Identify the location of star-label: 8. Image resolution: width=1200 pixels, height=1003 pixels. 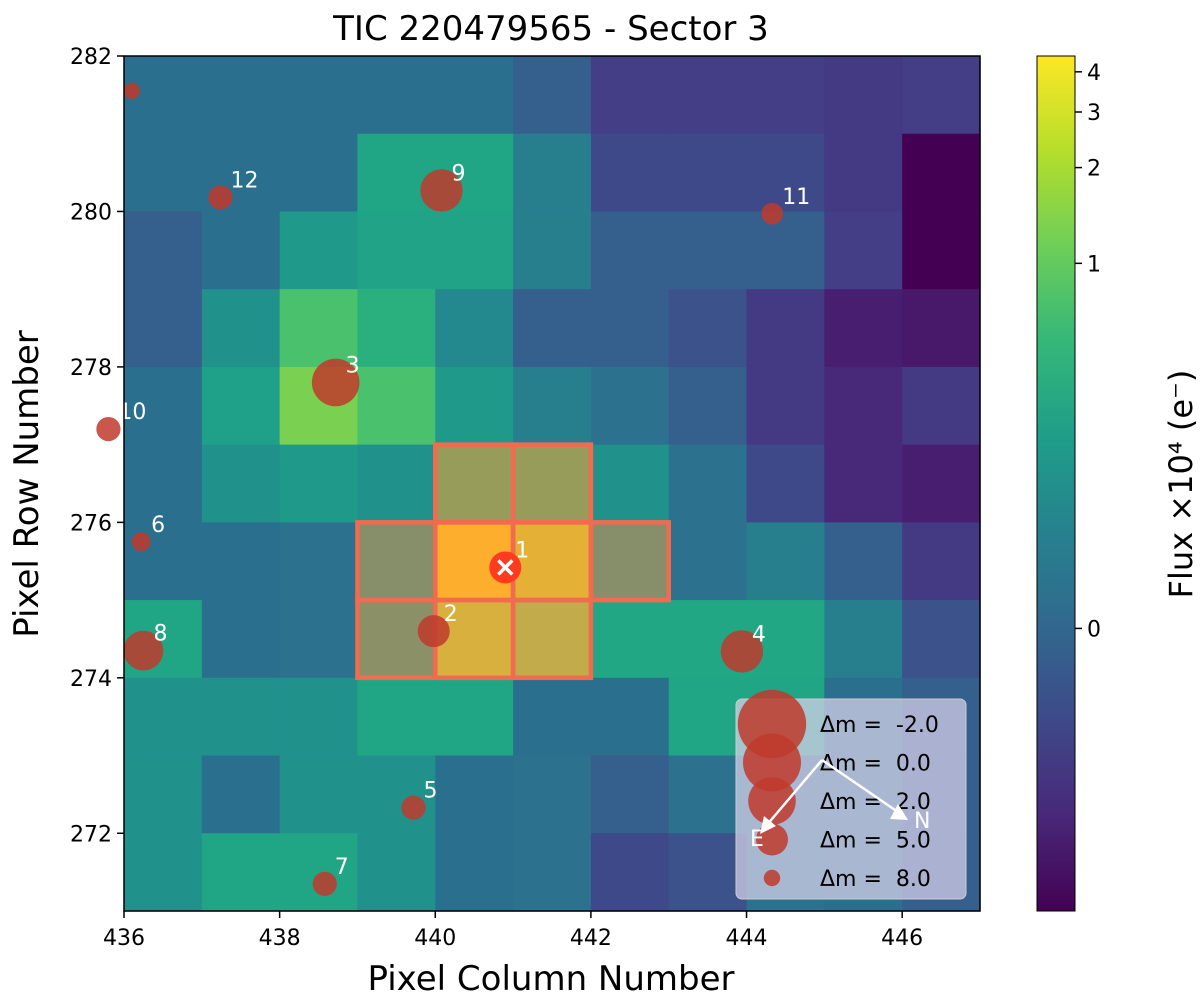
(160, 634).